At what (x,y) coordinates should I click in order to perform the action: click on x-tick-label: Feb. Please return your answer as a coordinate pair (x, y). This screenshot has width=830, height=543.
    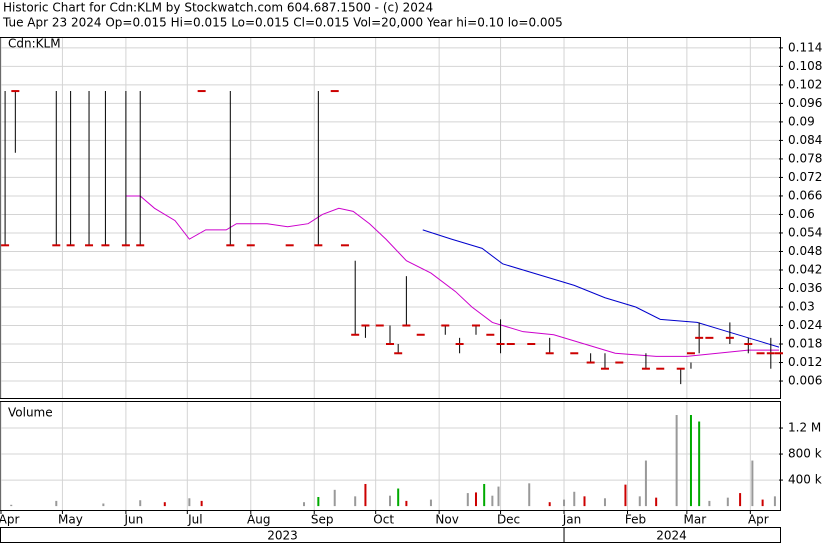
    Looking at the image, I should click on (635, 520).